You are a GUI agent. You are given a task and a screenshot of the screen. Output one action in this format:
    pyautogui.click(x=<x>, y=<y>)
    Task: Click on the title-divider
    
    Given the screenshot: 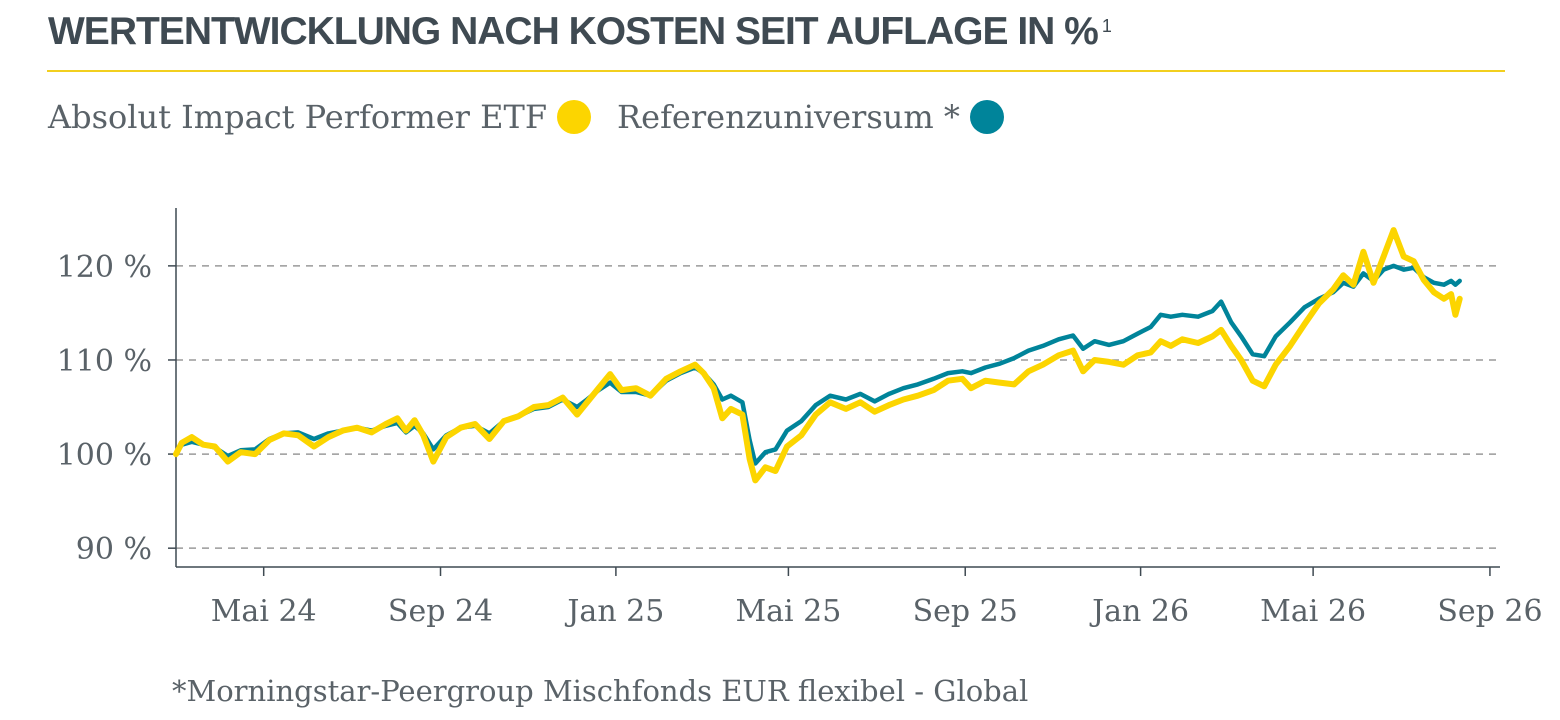 What is the action you would take?
    pyautogui.click(x=776, y=71)
    